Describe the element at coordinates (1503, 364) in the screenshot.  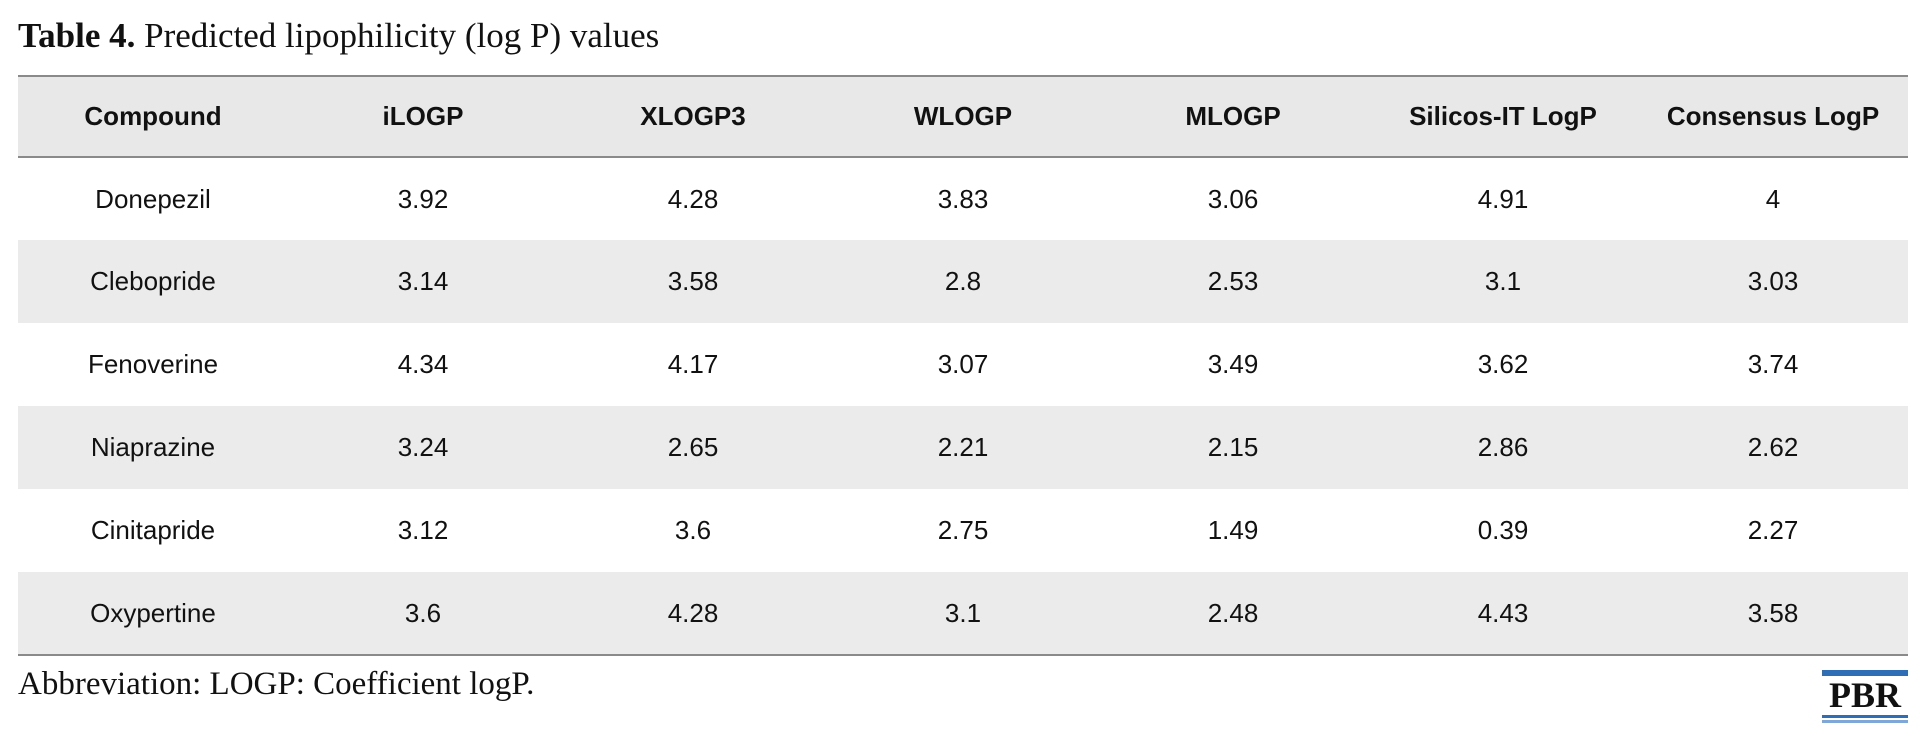
I see `cell-silicos-it-logp: 3.62` at that location.